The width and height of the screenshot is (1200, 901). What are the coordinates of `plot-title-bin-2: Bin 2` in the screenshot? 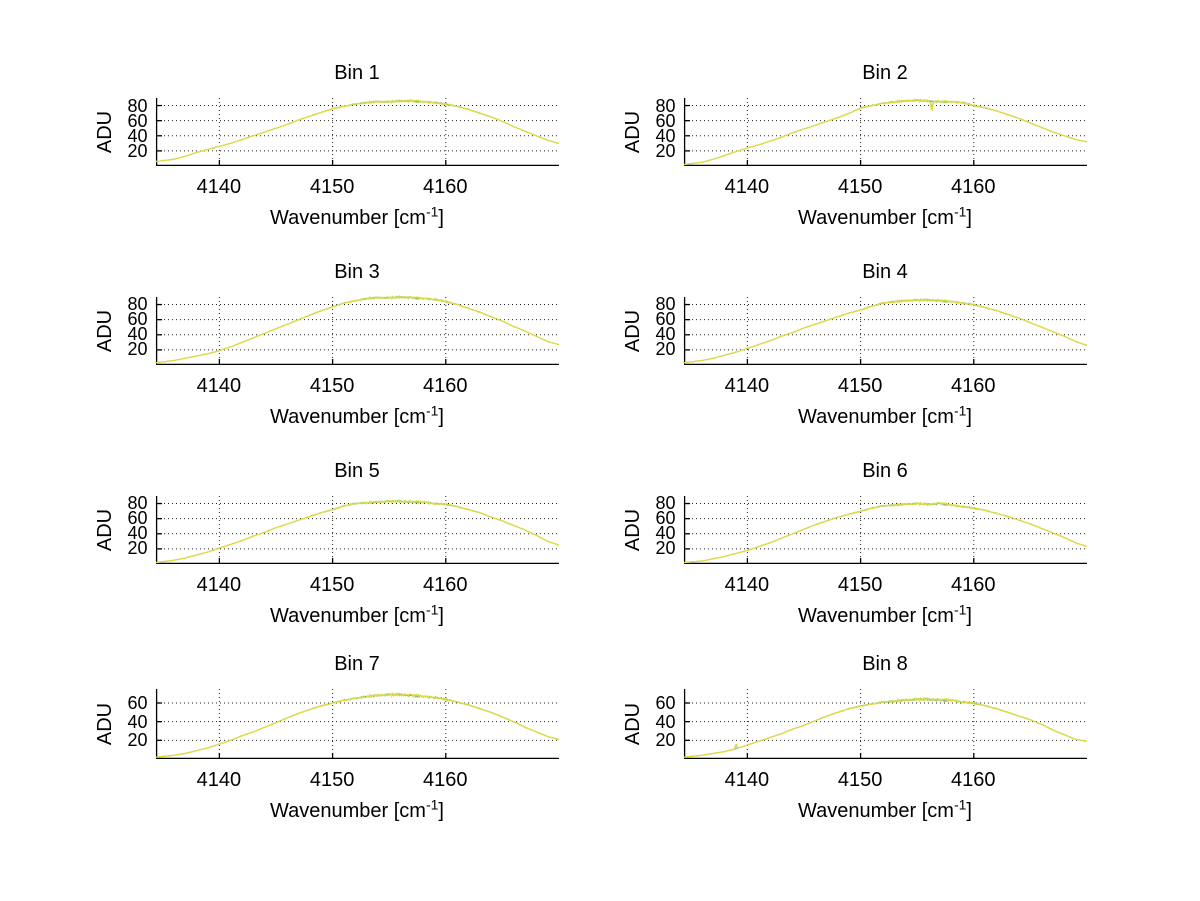 It's located at (885, 73).